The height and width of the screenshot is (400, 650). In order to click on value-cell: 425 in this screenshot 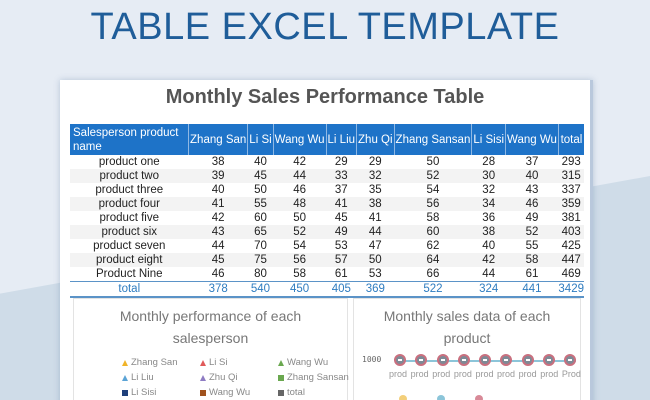, I will do `click(571, 246)`.